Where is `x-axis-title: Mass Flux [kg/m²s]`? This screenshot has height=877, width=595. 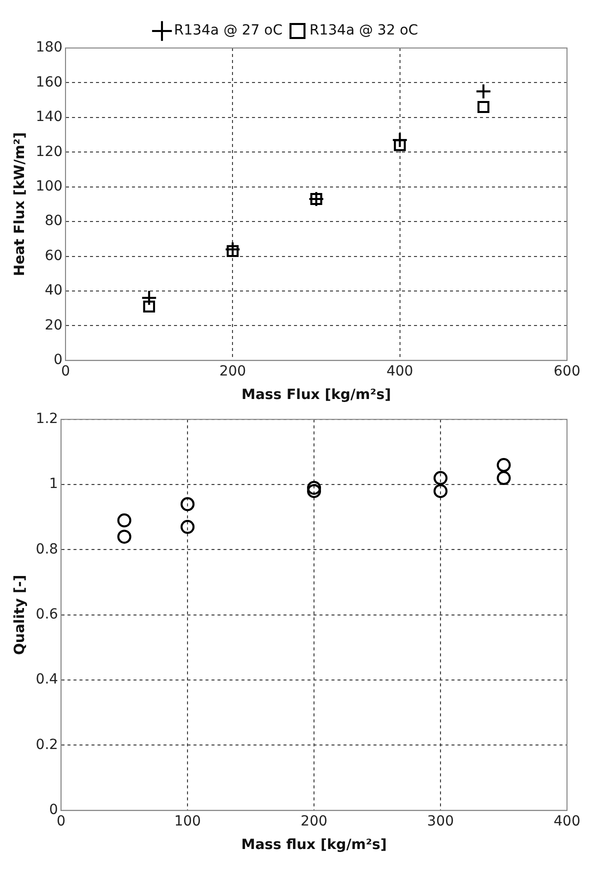 x-axis-title: Mass Flux [kg/m²s] is located at coordinates (316, 395).